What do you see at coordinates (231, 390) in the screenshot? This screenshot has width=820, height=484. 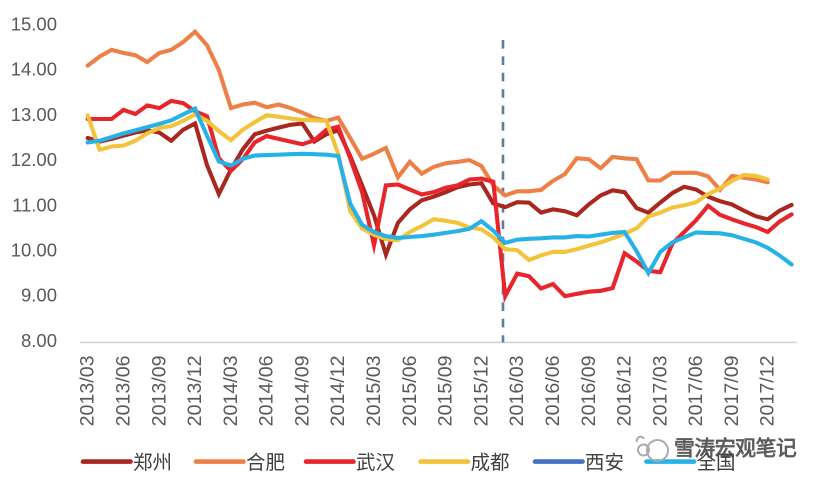 I see `svg-text: 2014/03` at bounding box center [231, 390].